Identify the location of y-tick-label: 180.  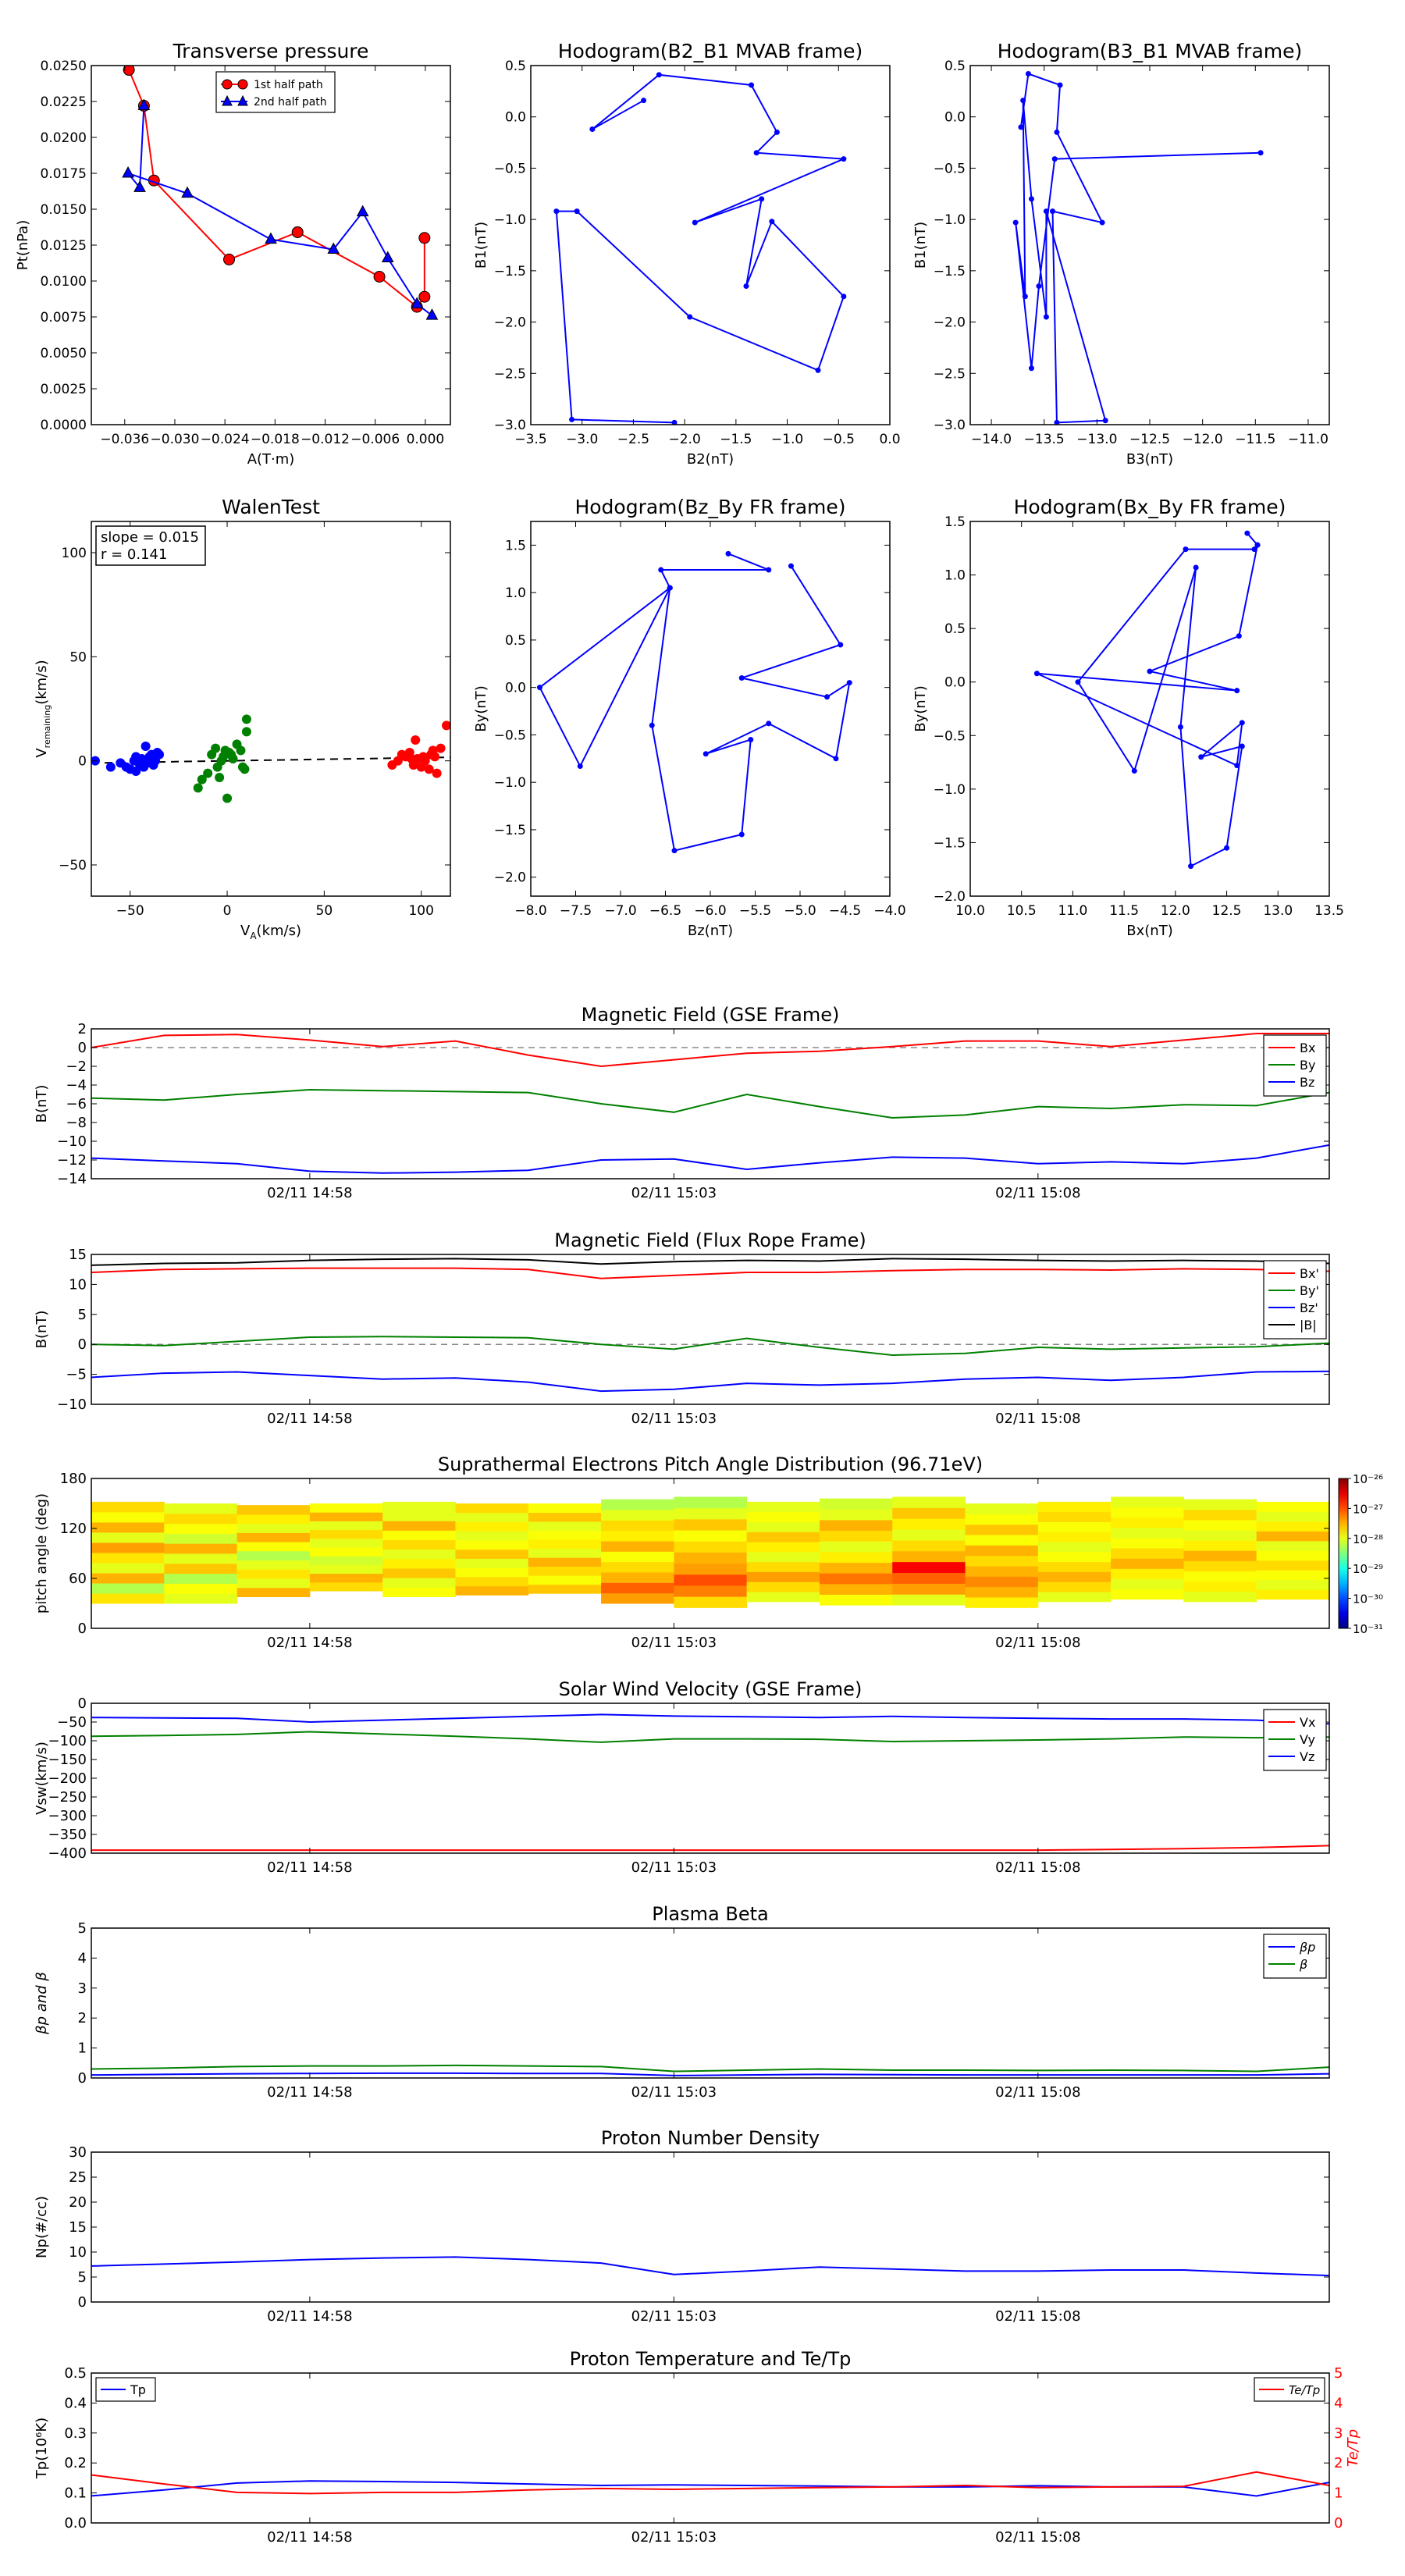
(73, 1479).